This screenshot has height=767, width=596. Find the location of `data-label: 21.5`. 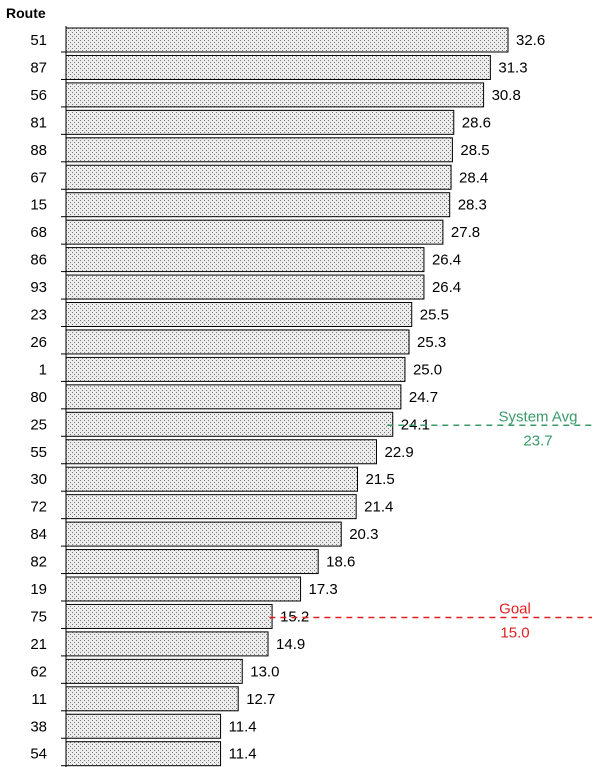

data-label: 21.5 is located at coordinates (380, 479).